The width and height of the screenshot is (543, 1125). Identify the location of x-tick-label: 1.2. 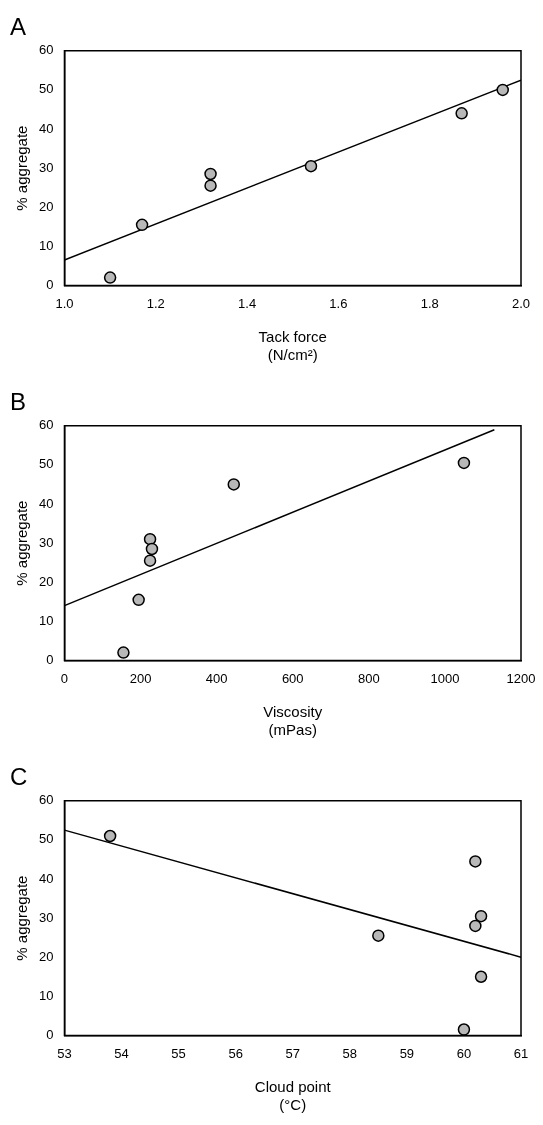
(155, 303).